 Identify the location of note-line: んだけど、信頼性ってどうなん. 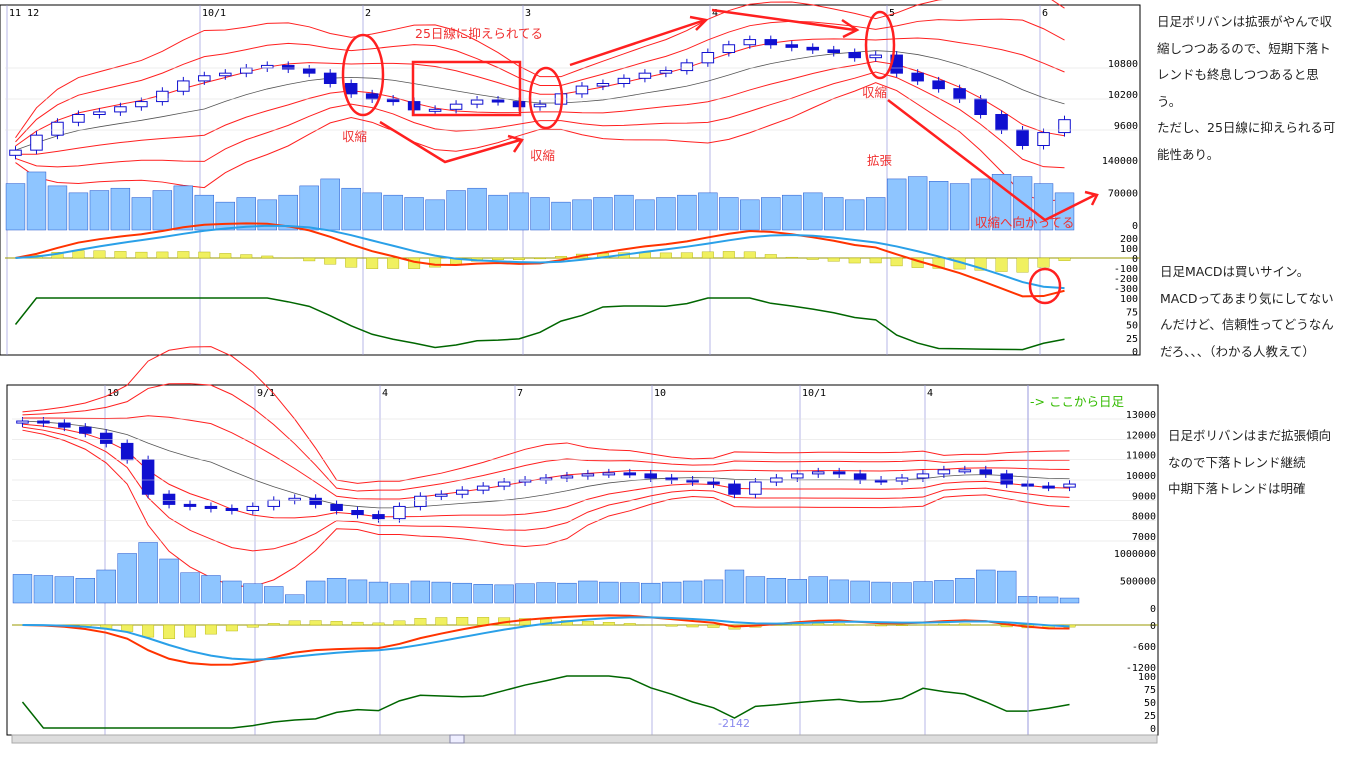
(1247, 324).